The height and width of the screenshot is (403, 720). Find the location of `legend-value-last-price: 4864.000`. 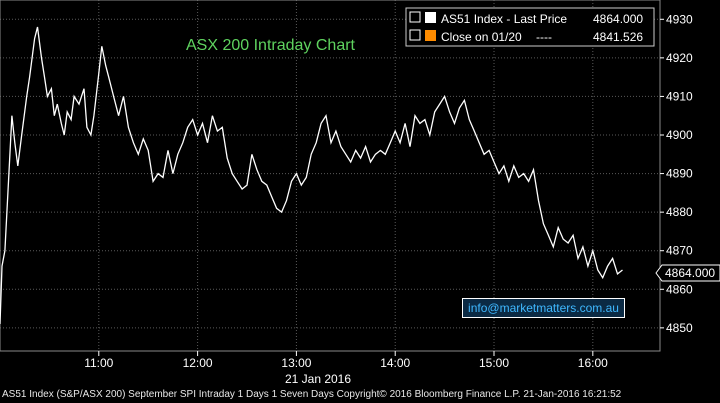

legend-value-last-price: 4864.000 is located at coordinates (618, 19).